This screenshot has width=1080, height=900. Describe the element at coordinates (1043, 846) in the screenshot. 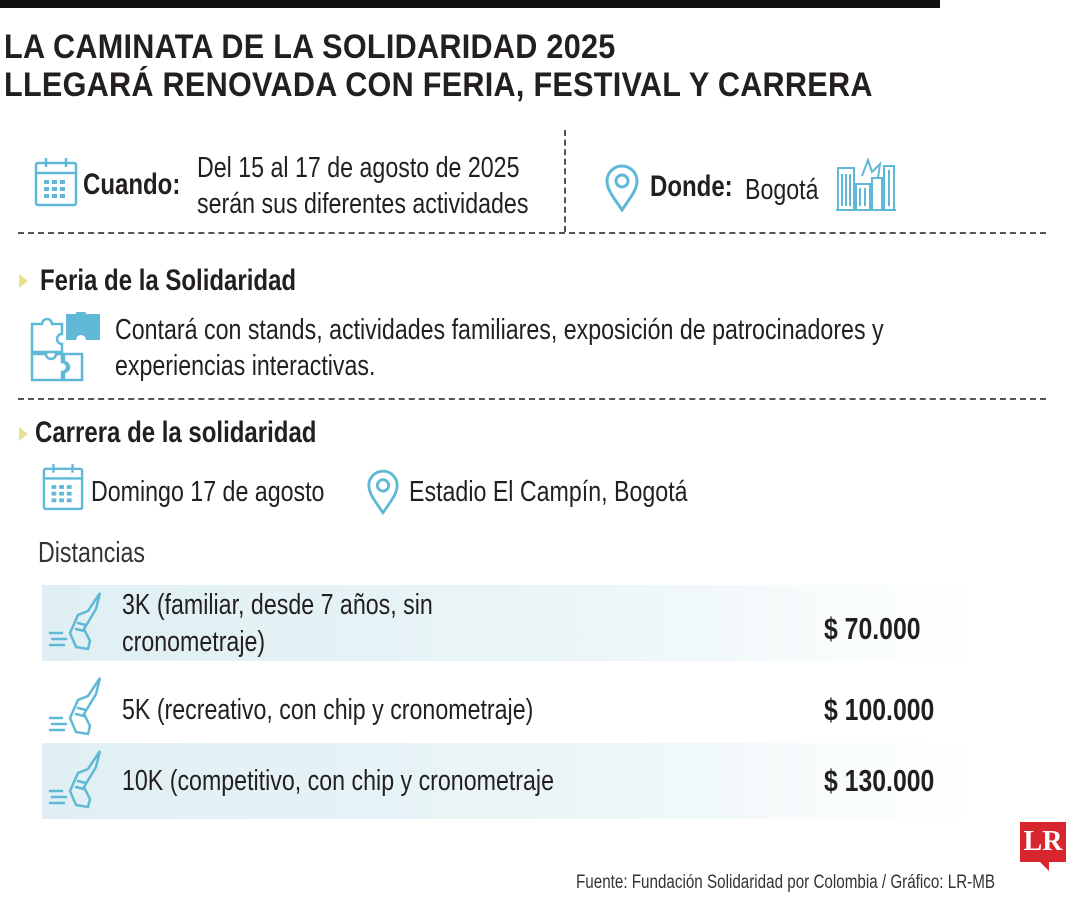

I see `lr-logo: LR` at that location.